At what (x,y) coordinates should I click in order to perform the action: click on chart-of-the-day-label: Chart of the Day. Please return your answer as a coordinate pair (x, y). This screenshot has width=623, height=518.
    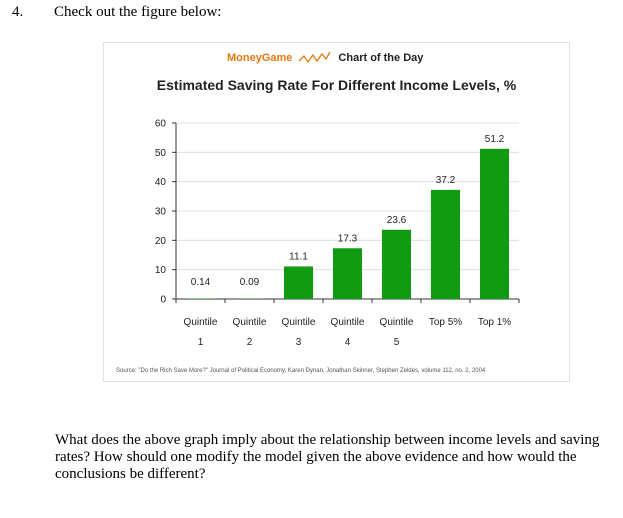
    Looking at the image, I should click on (381, 58).